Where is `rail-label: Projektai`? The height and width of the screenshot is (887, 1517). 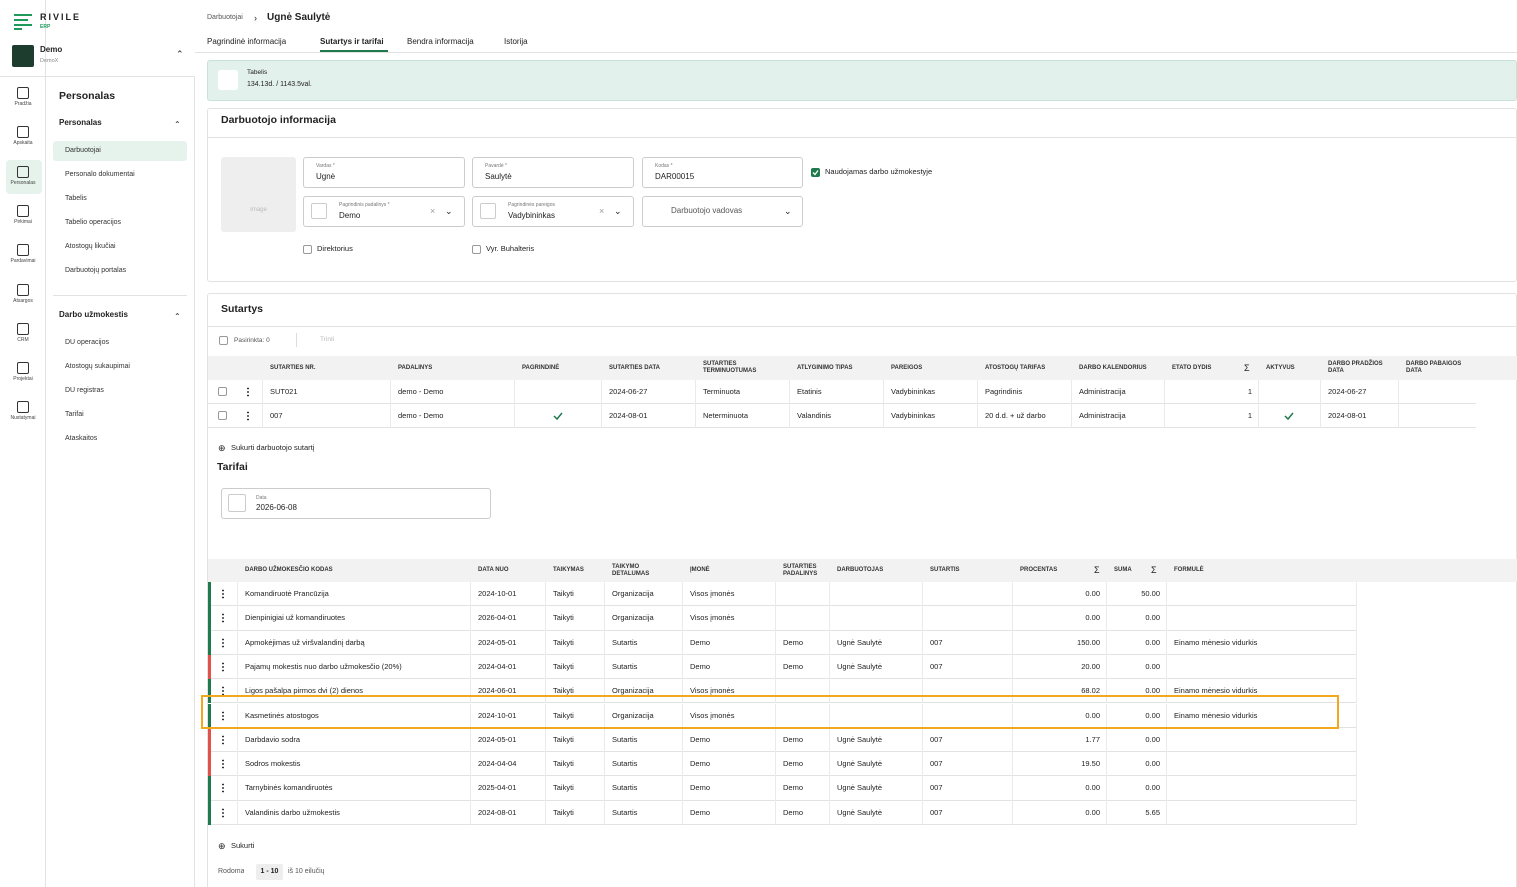 rail-label: Projektai is located at coordinates (23, 379).